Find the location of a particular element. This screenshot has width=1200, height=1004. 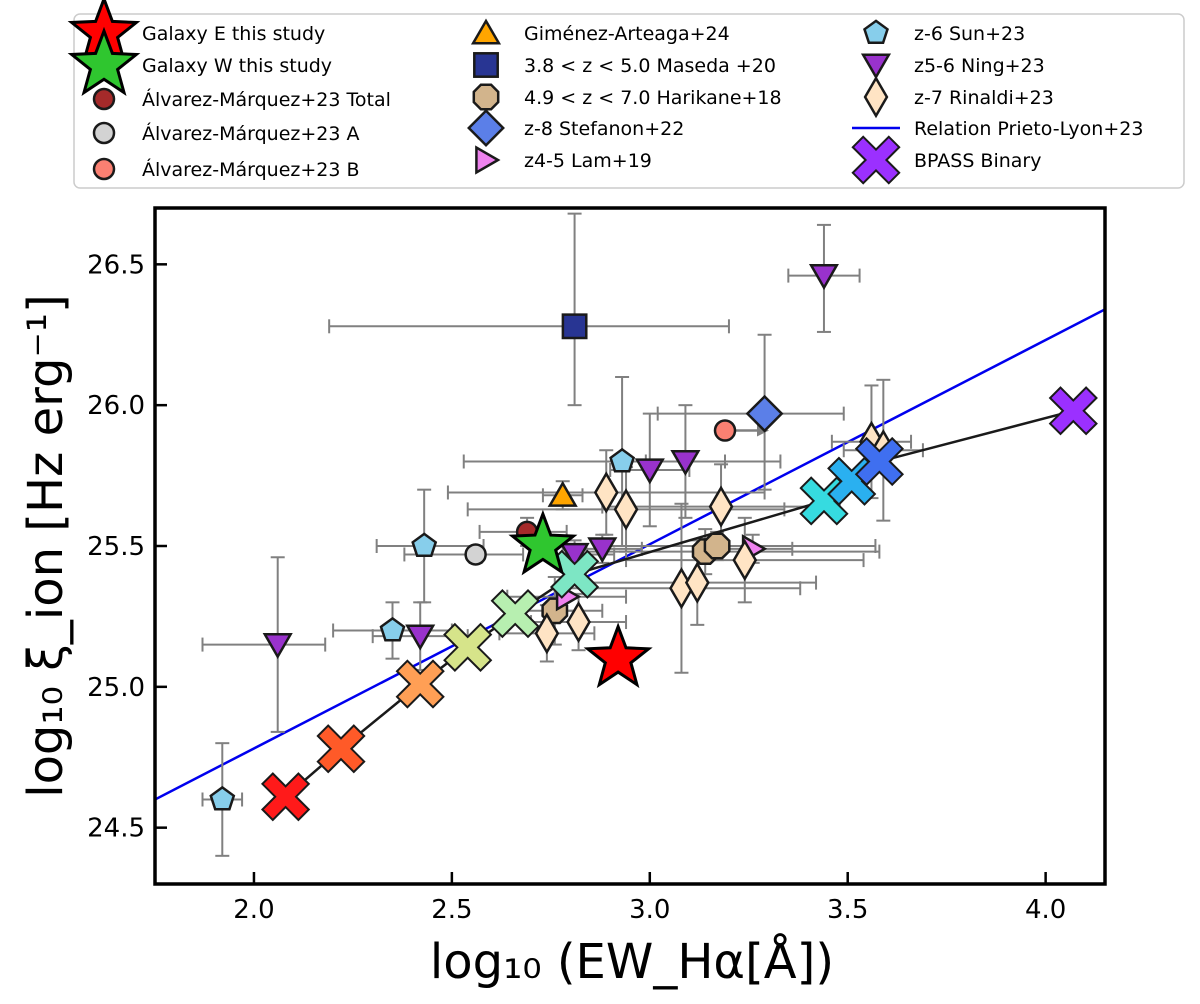

legend-label: z4-5 Lam+19 is located at coordinates (588, 161).